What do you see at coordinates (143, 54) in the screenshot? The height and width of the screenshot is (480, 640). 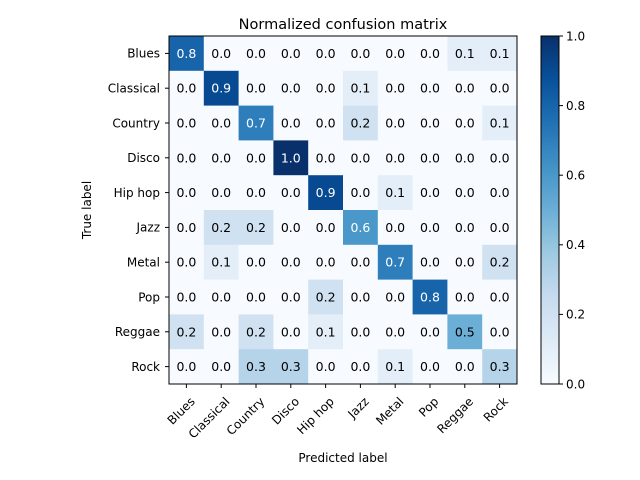 I see `y-tick-label: Blues` at bounding box center [143, 54].